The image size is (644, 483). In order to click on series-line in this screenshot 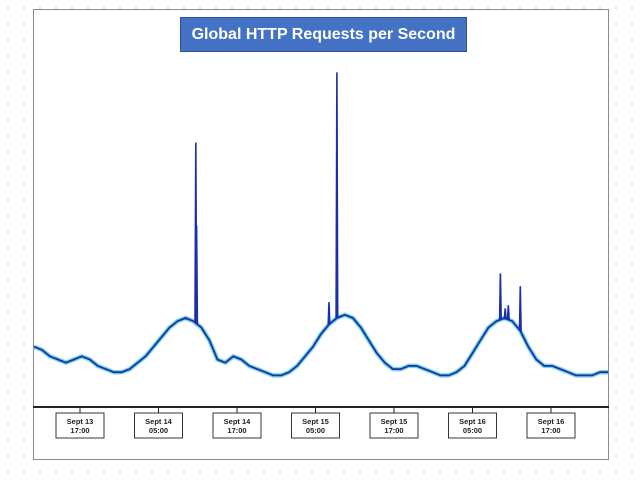, I will do `click(320, 345)`.